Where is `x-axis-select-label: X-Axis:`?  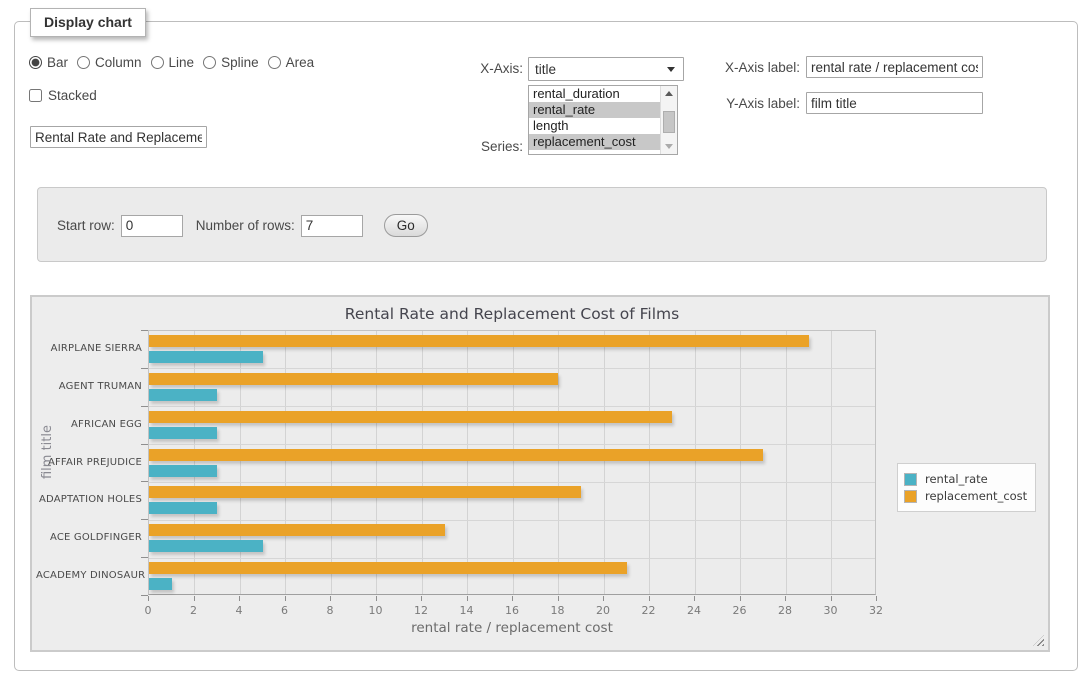
x-axis-select-label: X-Axis: is located at coordinates (501, 68).